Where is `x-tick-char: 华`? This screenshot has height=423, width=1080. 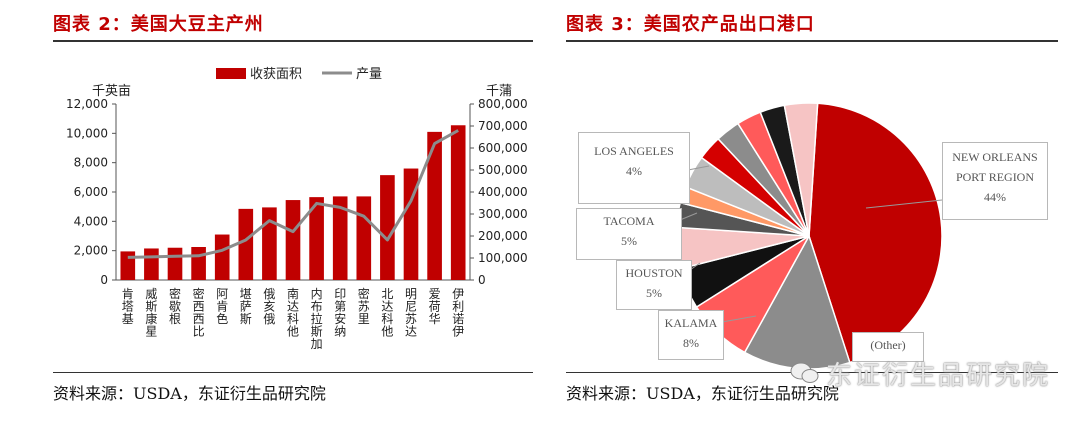 x-tick-char: 华 is located at coordinates (435, 319).